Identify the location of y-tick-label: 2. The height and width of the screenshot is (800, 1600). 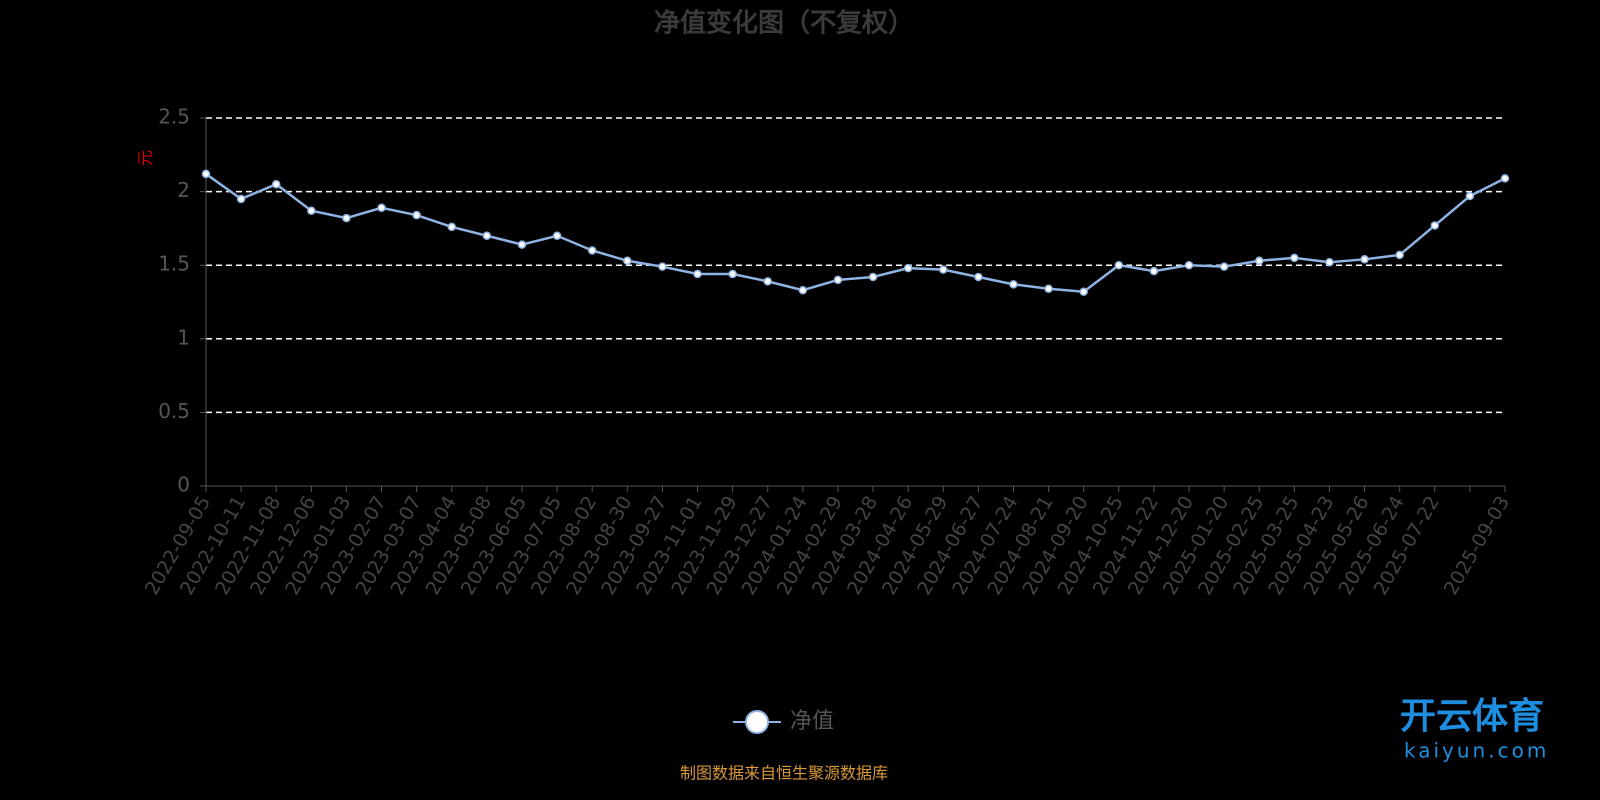
(183, 190).